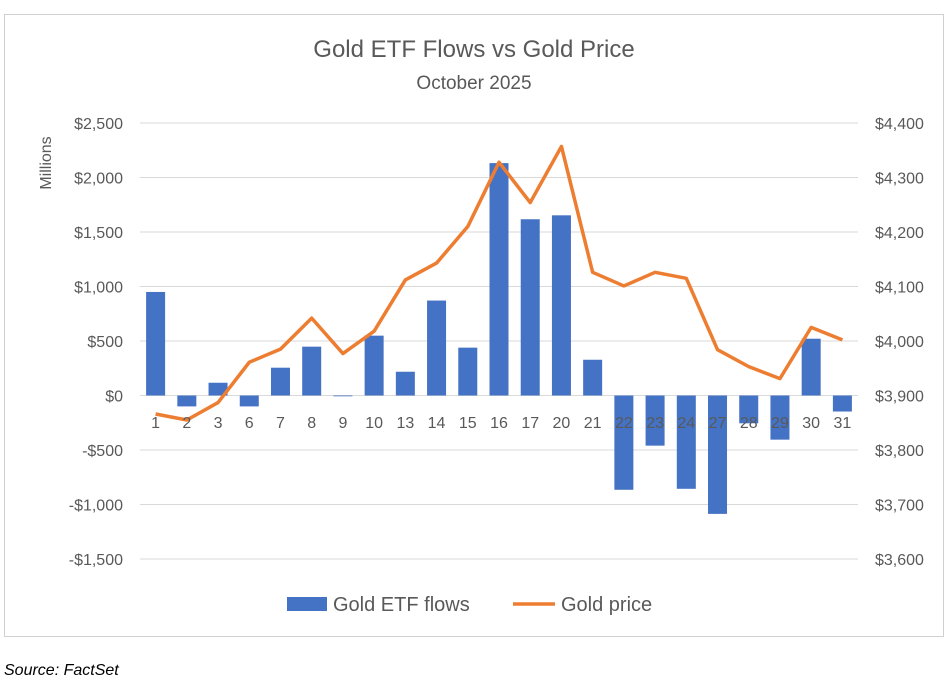 The width and height of the screenshot is (952, 688). What do you see at coordinates (842, 423) in the screenshot?
I see `x-tick-label: 31` at bounding box center [842, 423].